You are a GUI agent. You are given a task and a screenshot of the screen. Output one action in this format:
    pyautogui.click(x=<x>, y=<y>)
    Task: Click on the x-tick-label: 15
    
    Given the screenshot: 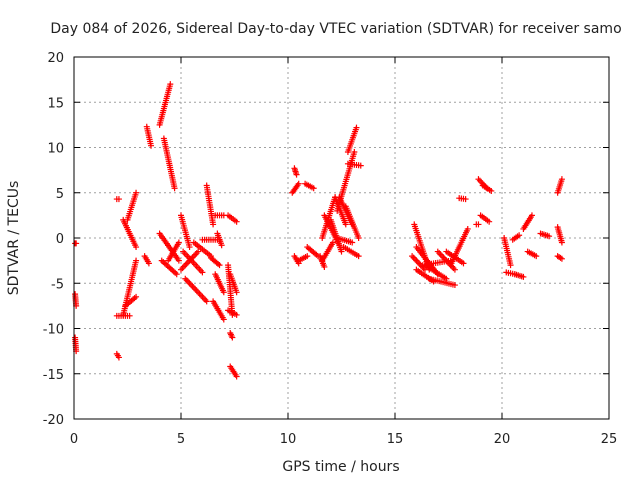 What is the action you would take?
    pyautogui.click(x=395, y=439)
    